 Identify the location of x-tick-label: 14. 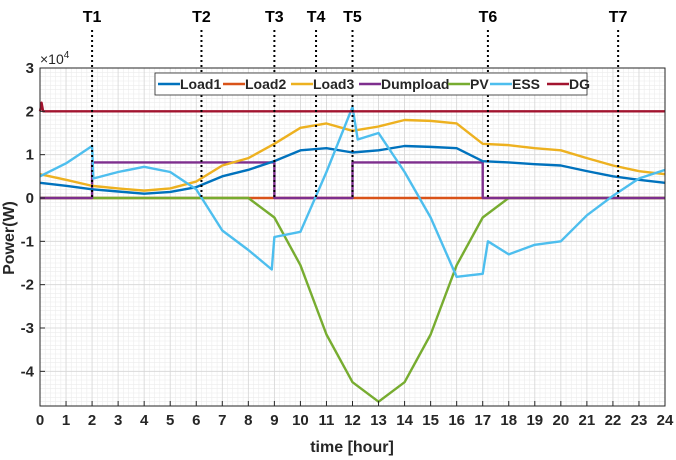
(404, 420).